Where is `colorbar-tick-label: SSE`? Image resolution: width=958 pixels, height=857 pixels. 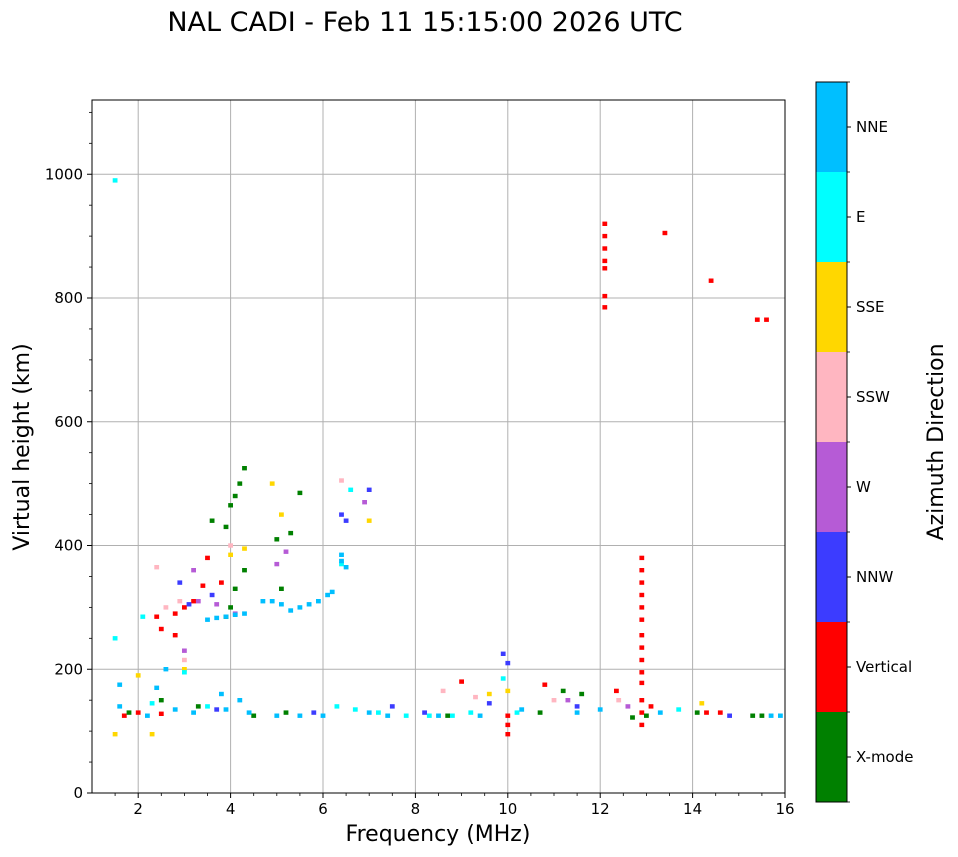
colorbar-tick-label: SSE is located at coordinates (870, 307).